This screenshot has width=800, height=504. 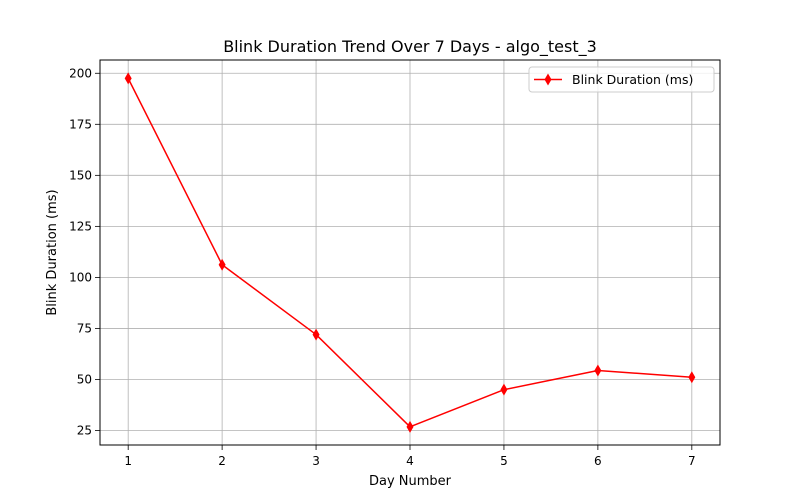 What do you see at coordinates (692, 461) in the screenshot?
I see `x-tick-label: 7` at bounding box center [692, 461].